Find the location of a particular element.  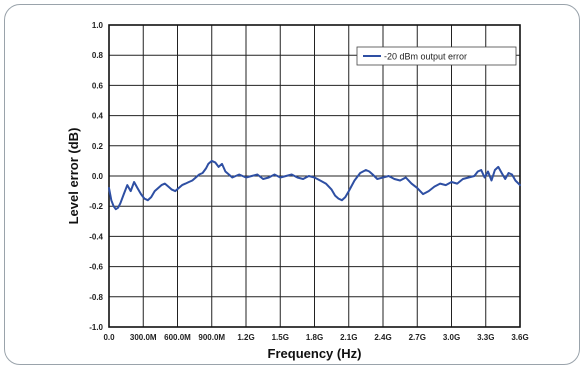

x-tick-label: 1.5G is located at coordinates (280, 337).